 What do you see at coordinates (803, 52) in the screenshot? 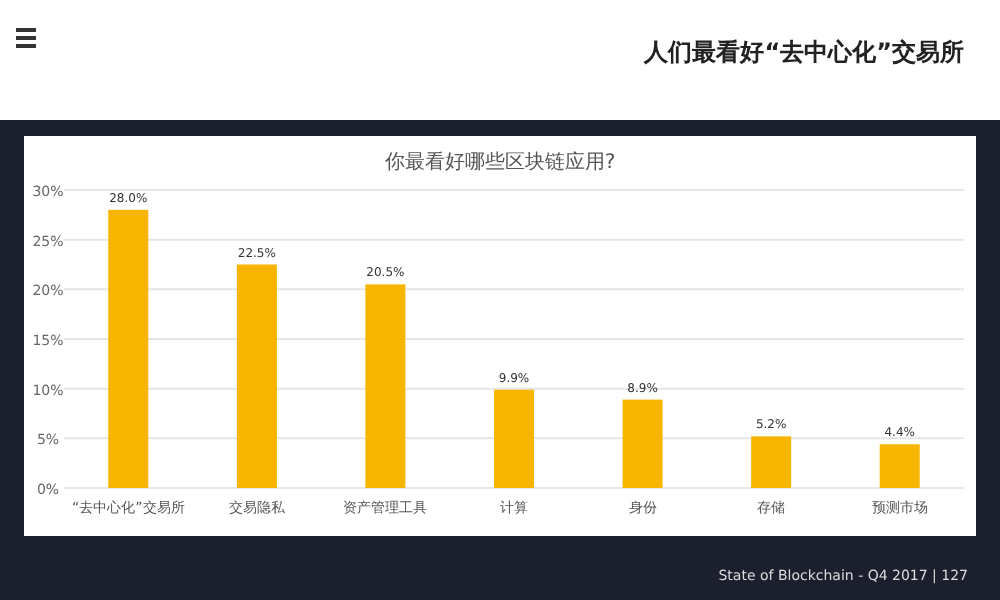
I see `chart-title: 人们最看好“去中心化”交易所` at bounding box center [803, 52].